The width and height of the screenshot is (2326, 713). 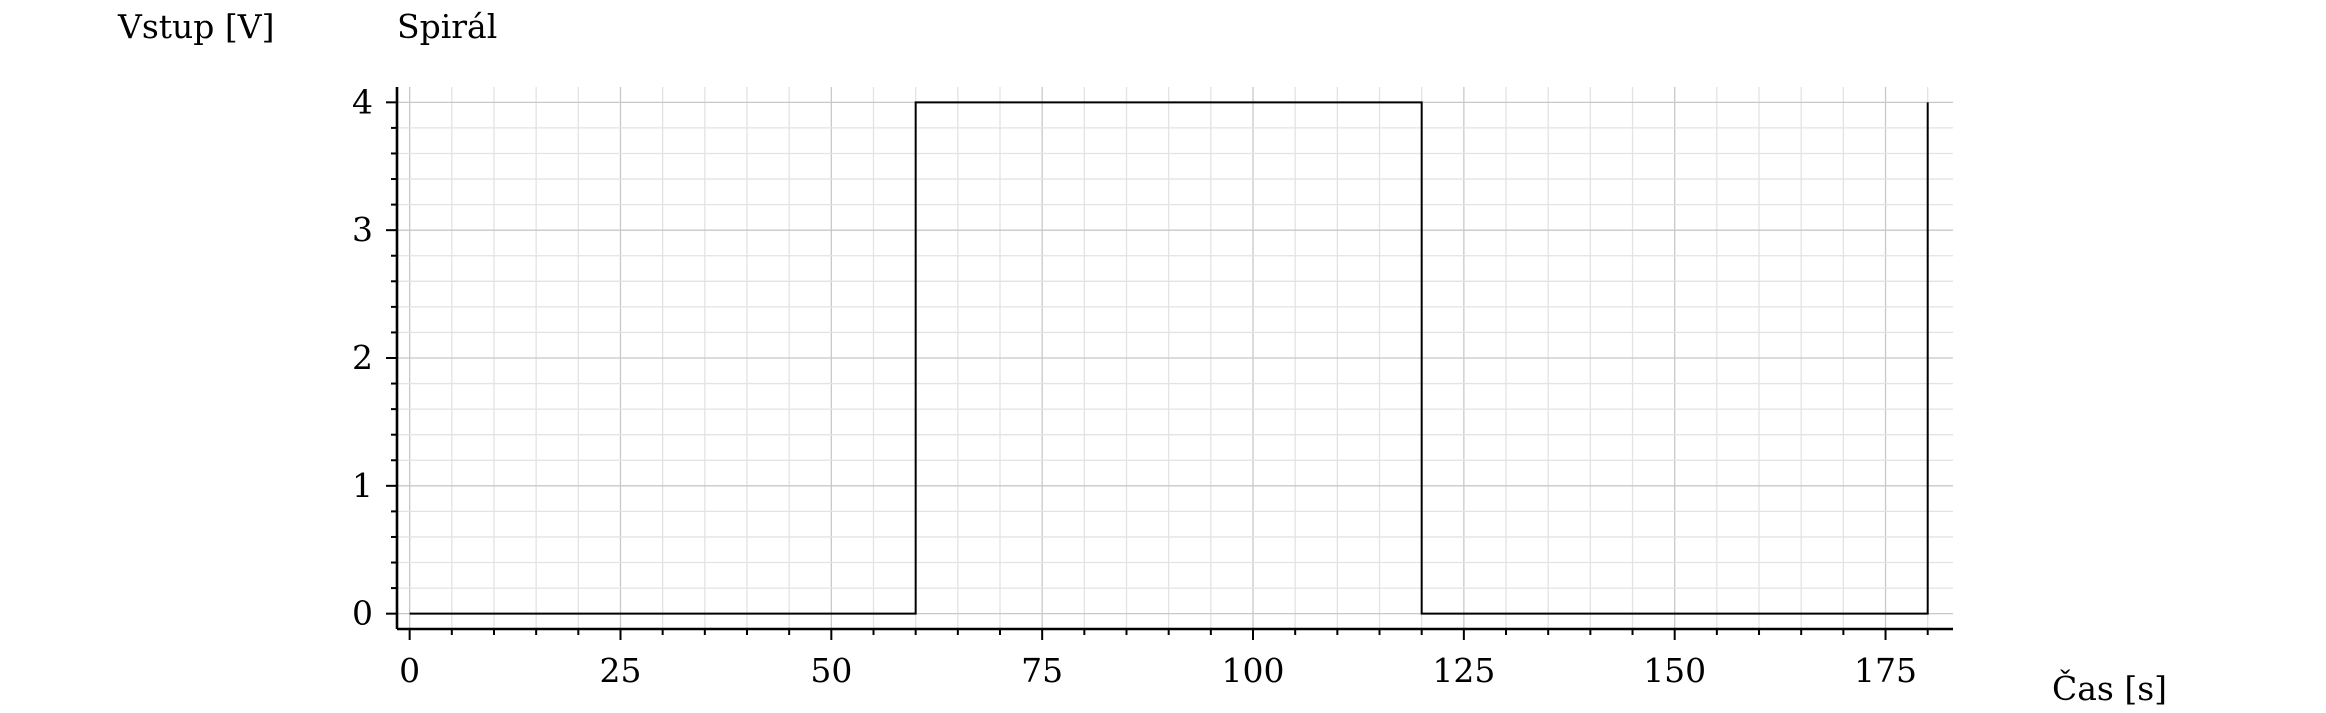 I want to click on y-tick-label: 2, so click(x=362, y=357).